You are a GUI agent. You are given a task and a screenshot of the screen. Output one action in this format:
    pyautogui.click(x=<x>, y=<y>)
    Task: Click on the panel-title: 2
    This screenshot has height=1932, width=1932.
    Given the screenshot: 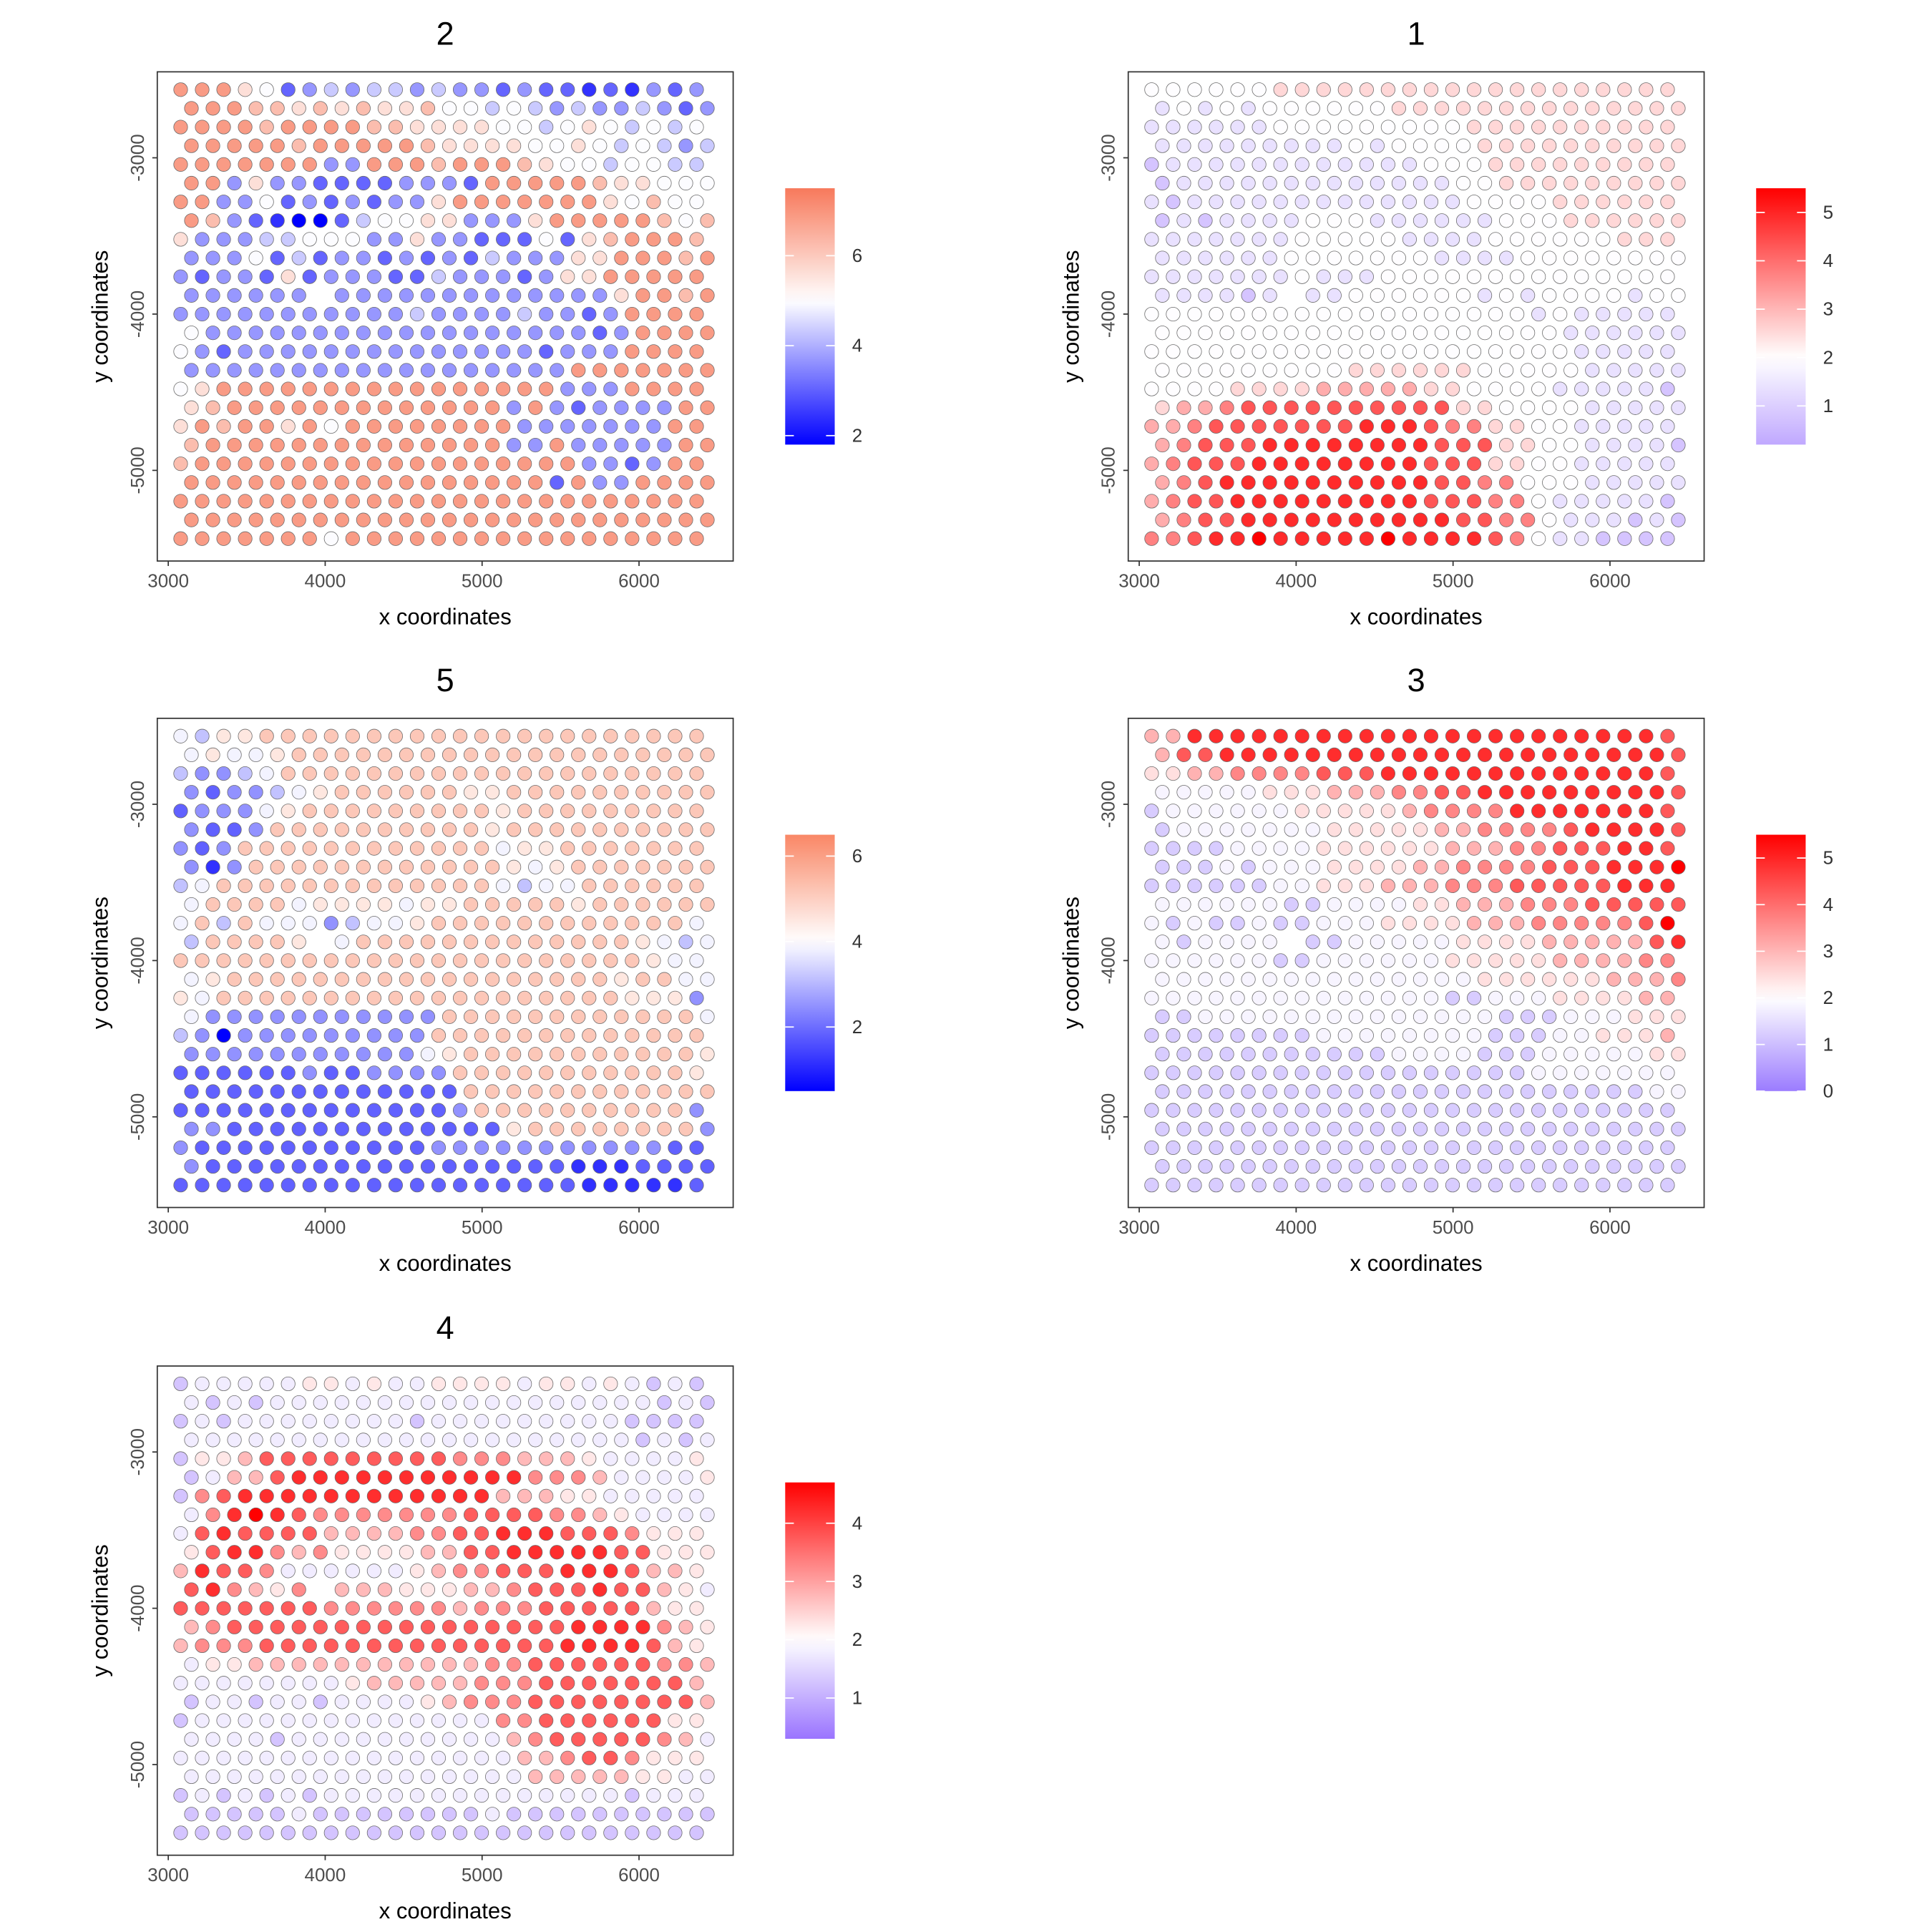 What is the action you would take?
    pyautogui.click(x=445, y=33)
    